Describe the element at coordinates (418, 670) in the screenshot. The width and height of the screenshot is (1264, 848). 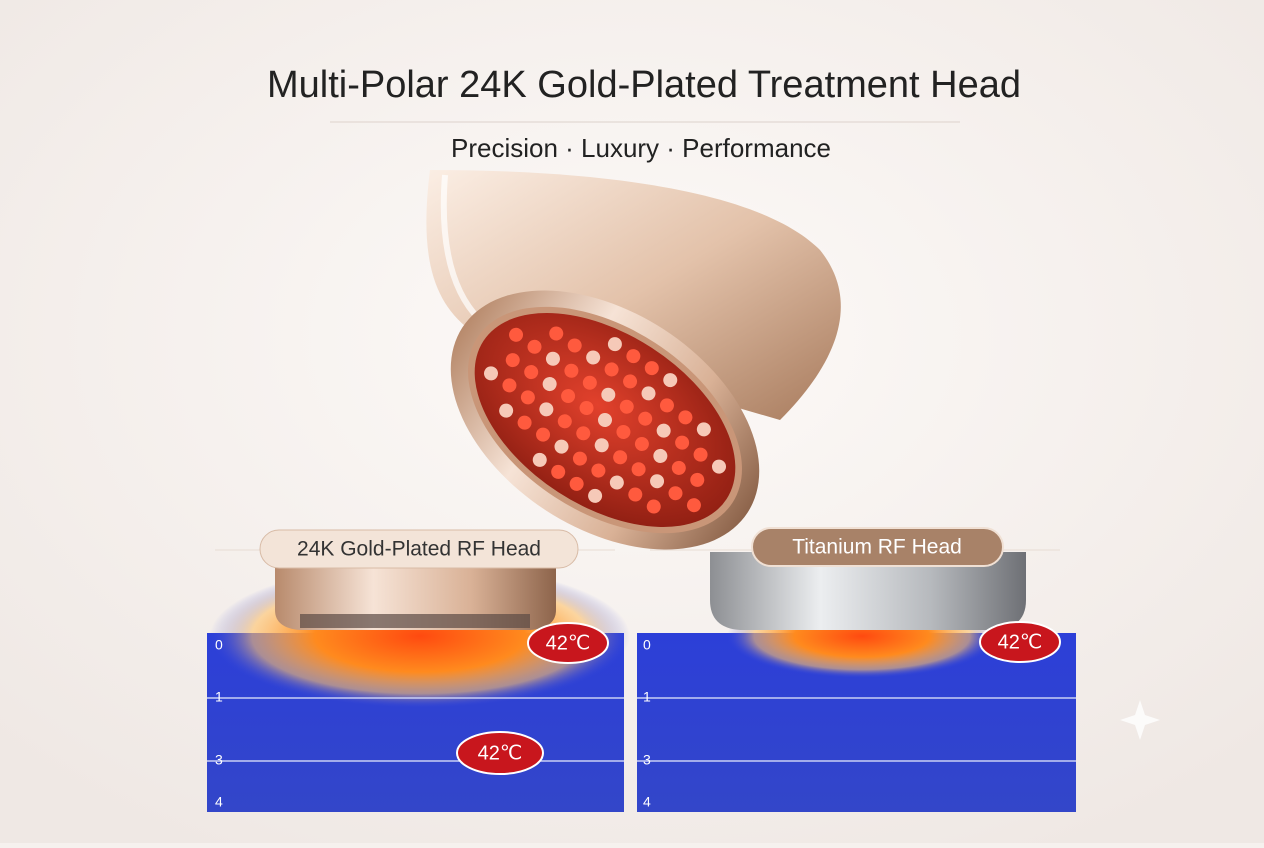
I see `panel-gold: 0 1 3 4 24K Gold-Plated RF Head 42℃ 42℃` at that location.